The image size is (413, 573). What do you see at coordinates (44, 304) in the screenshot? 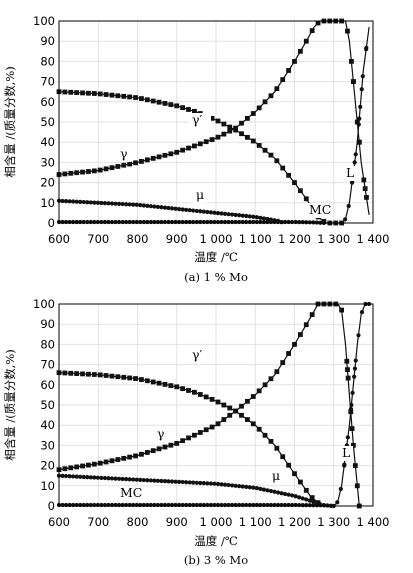
I see `cb-y-tick-label: 100` at bounding box center [44, 304].